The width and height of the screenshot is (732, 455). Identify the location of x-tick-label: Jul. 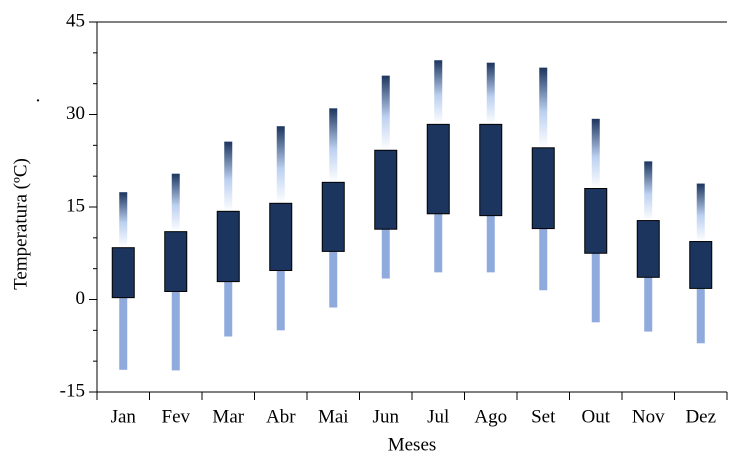
(438, 416).